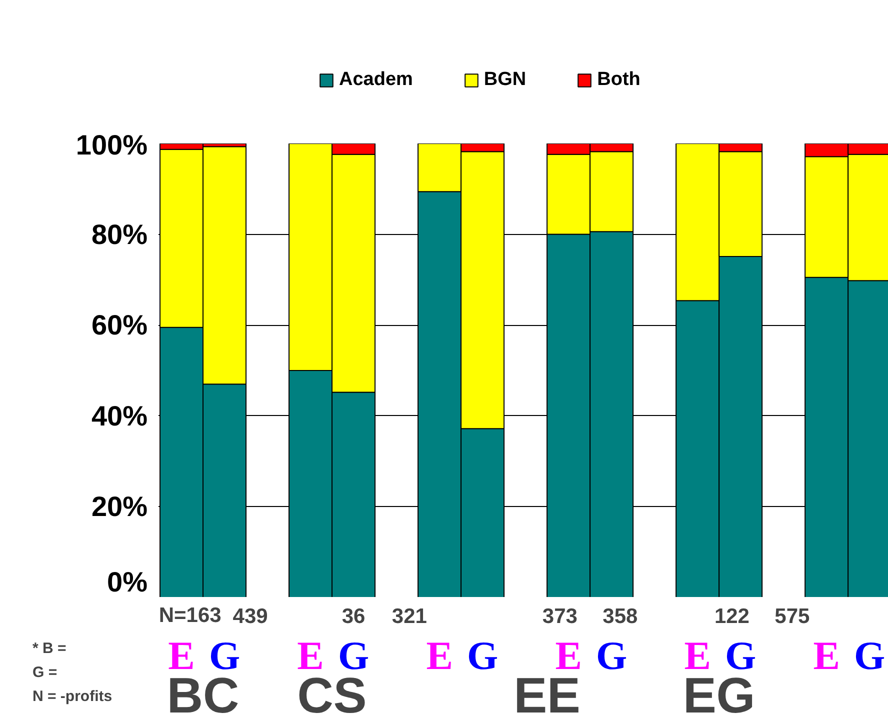 The image size is (888, 719). Describe the element at coordinates (119, 325) in the screenshot. I see `y-tick-label: 60%` at that location.